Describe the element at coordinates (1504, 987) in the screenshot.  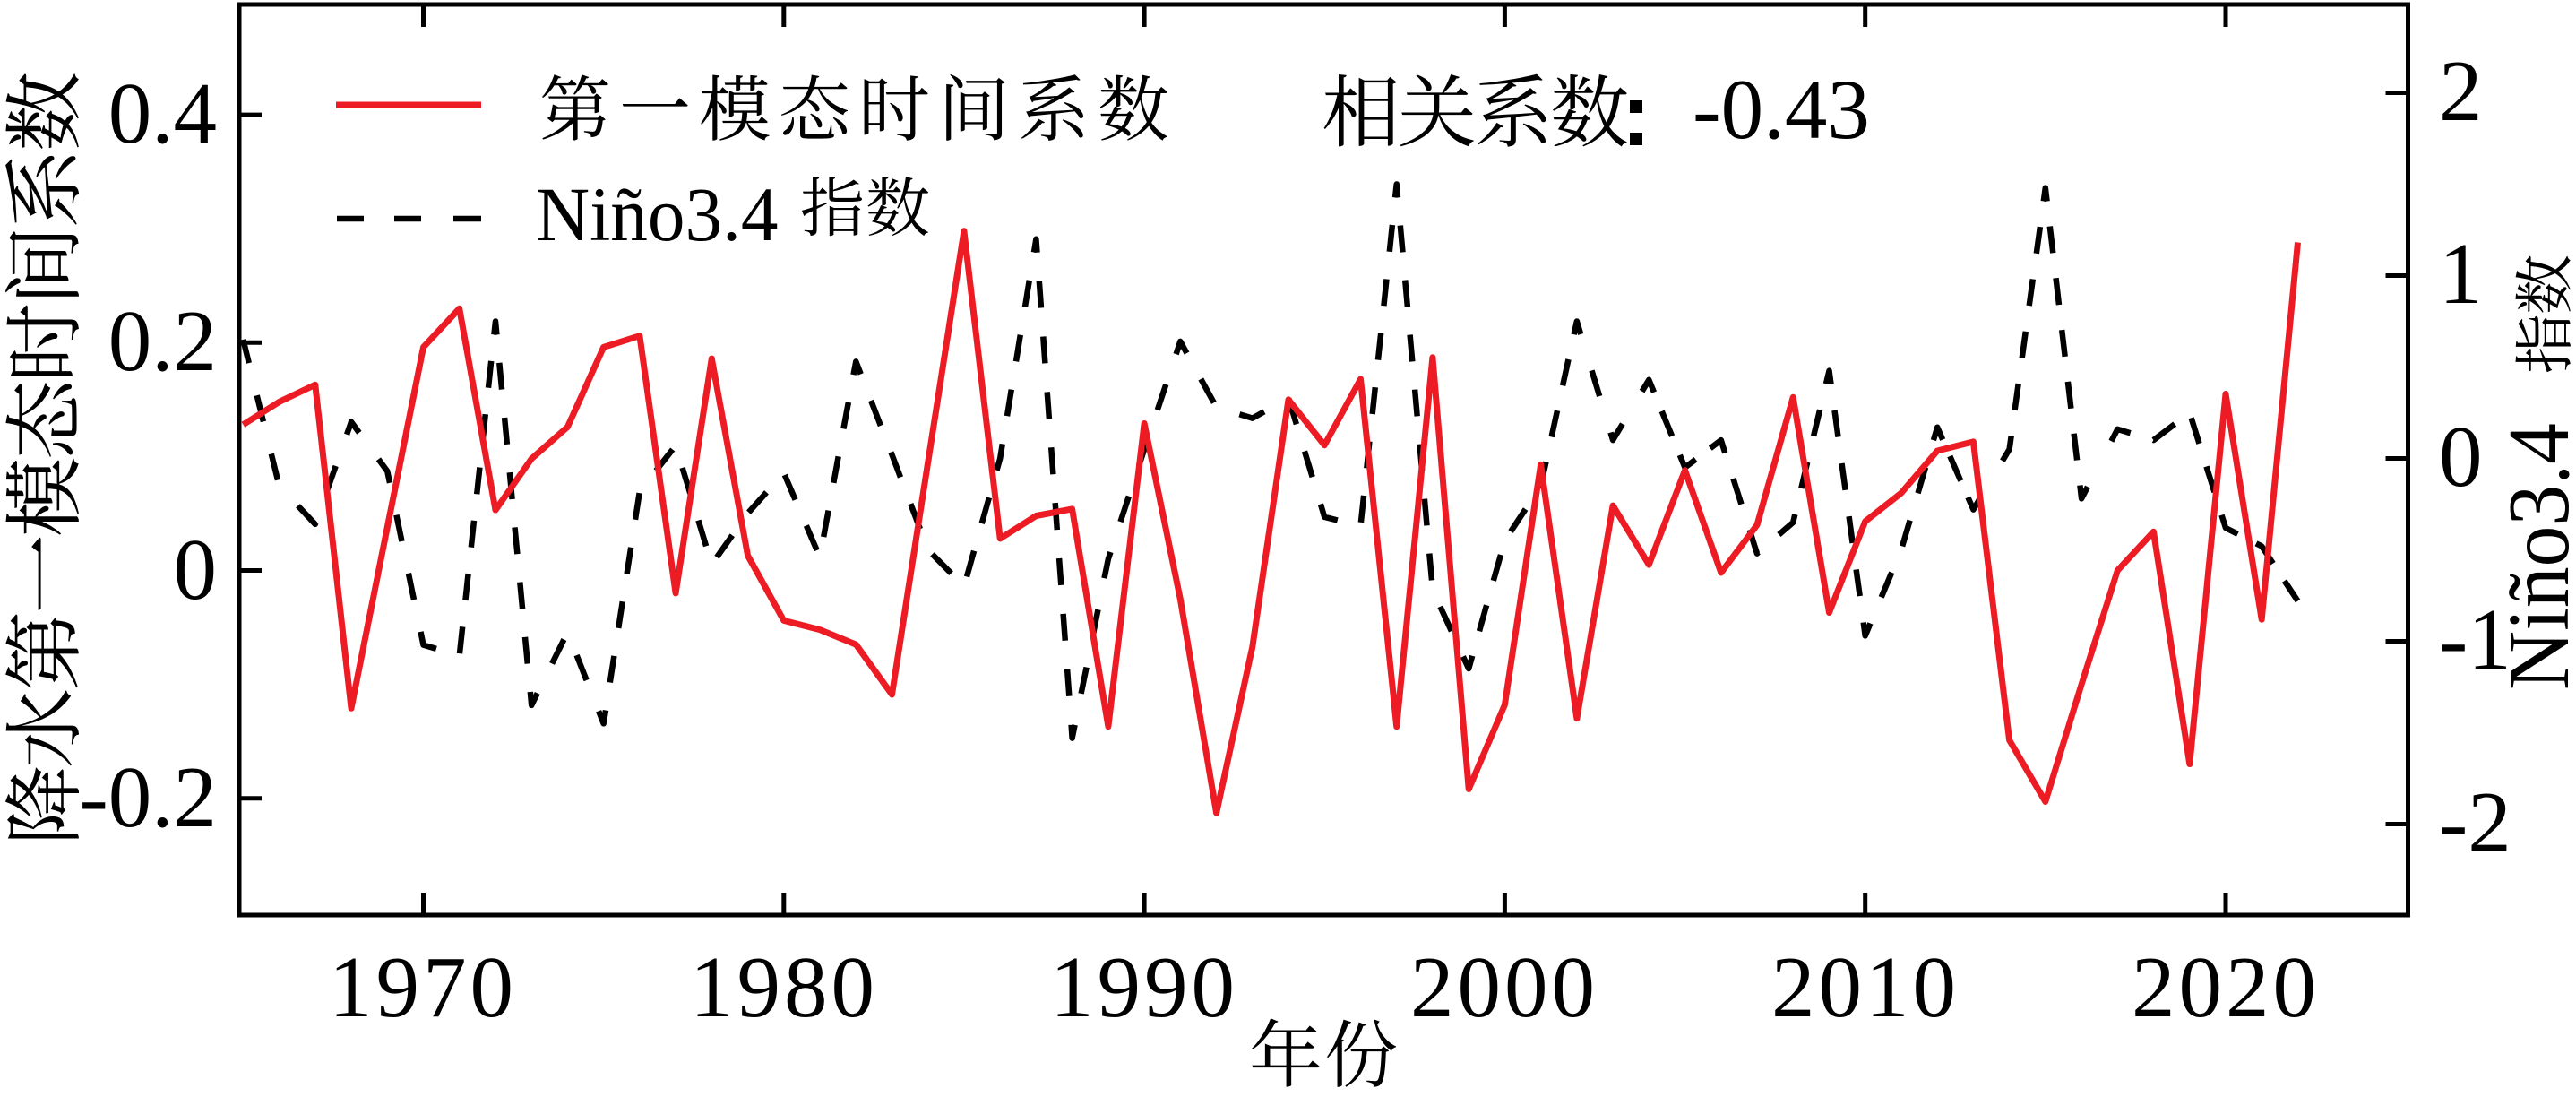
I see `svg-text: 2000` at that location.